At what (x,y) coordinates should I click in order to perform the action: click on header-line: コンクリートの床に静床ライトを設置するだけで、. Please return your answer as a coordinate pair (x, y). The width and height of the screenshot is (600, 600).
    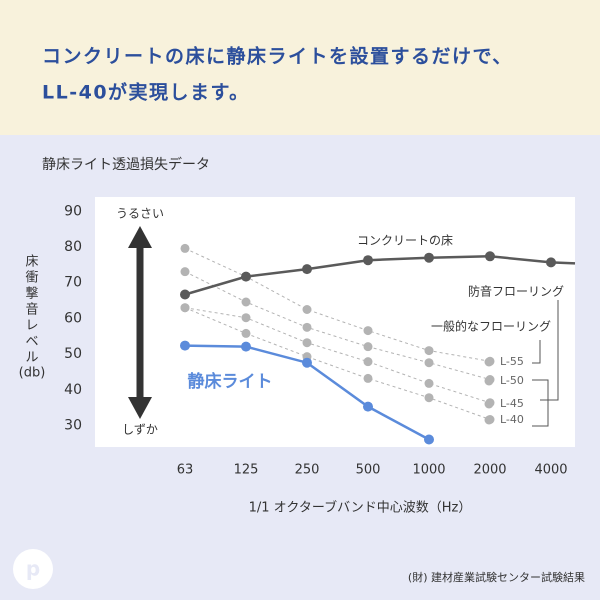
    Looking at the image, I should click on (277, 56).